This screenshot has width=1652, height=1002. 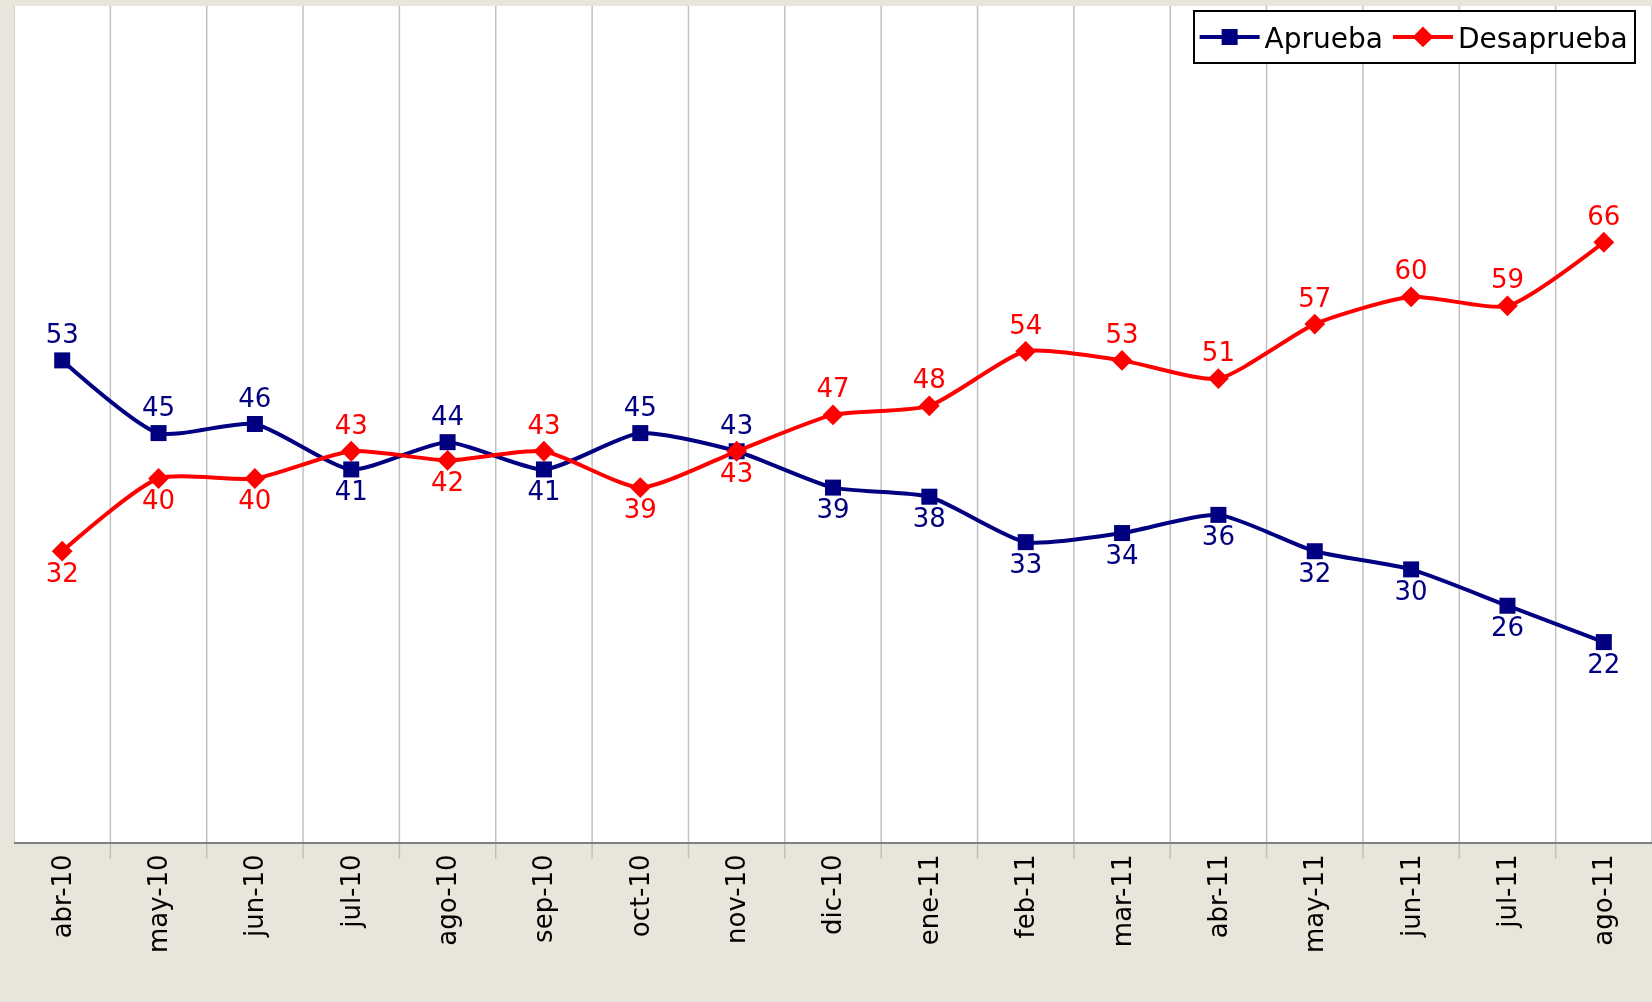 I want to click on x-tick-label: ene-11, so click(x=928, y=900).